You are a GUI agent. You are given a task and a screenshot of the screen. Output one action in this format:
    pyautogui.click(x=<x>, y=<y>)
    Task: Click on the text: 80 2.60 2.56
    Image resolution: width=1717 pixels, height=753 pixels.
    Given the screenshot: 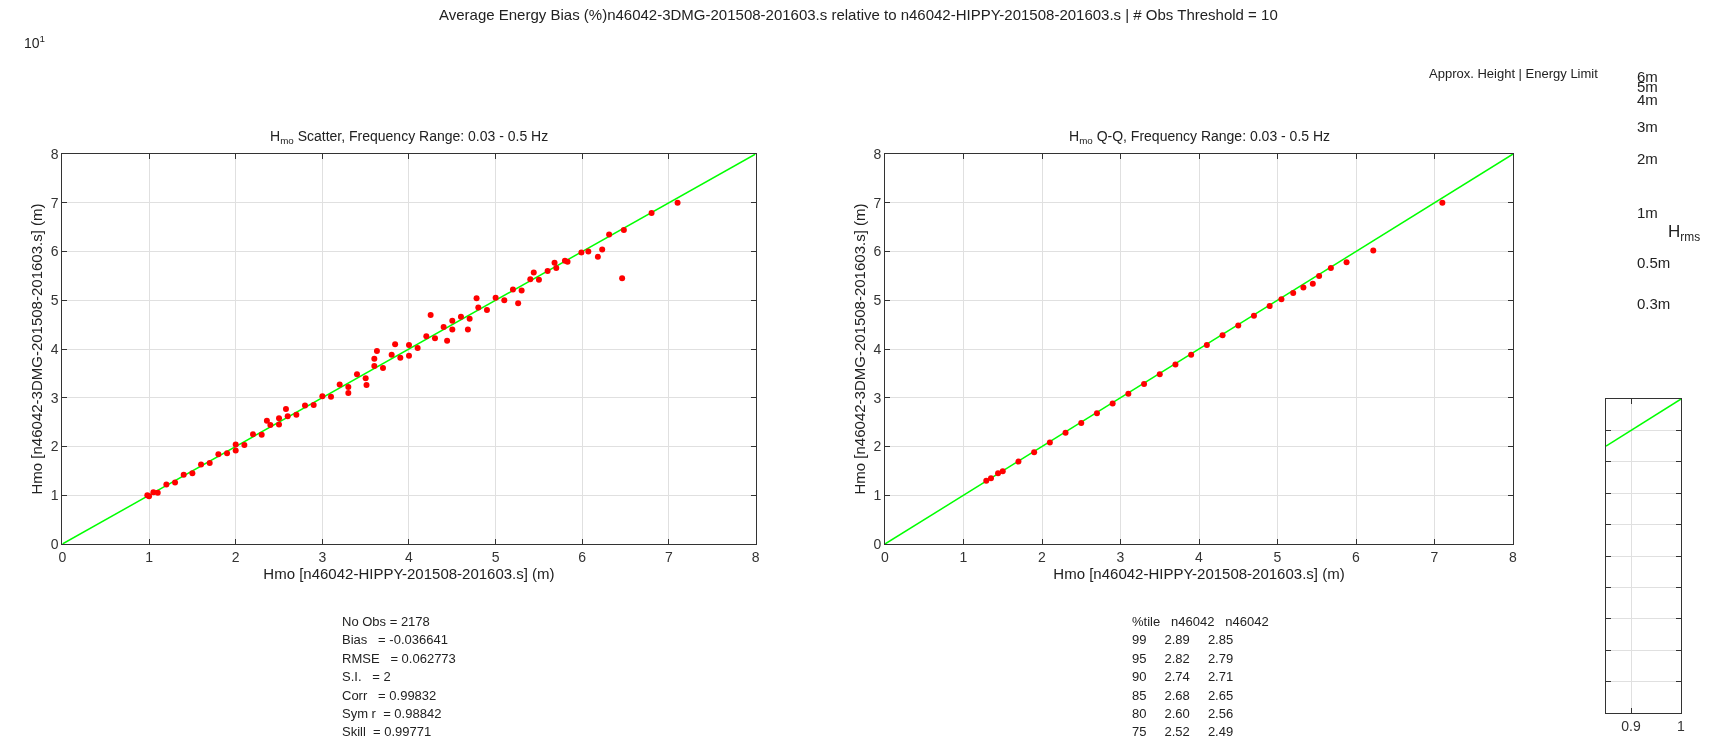 What is the action you would take?
    pyautogui.click(x=1183, y=713)
    